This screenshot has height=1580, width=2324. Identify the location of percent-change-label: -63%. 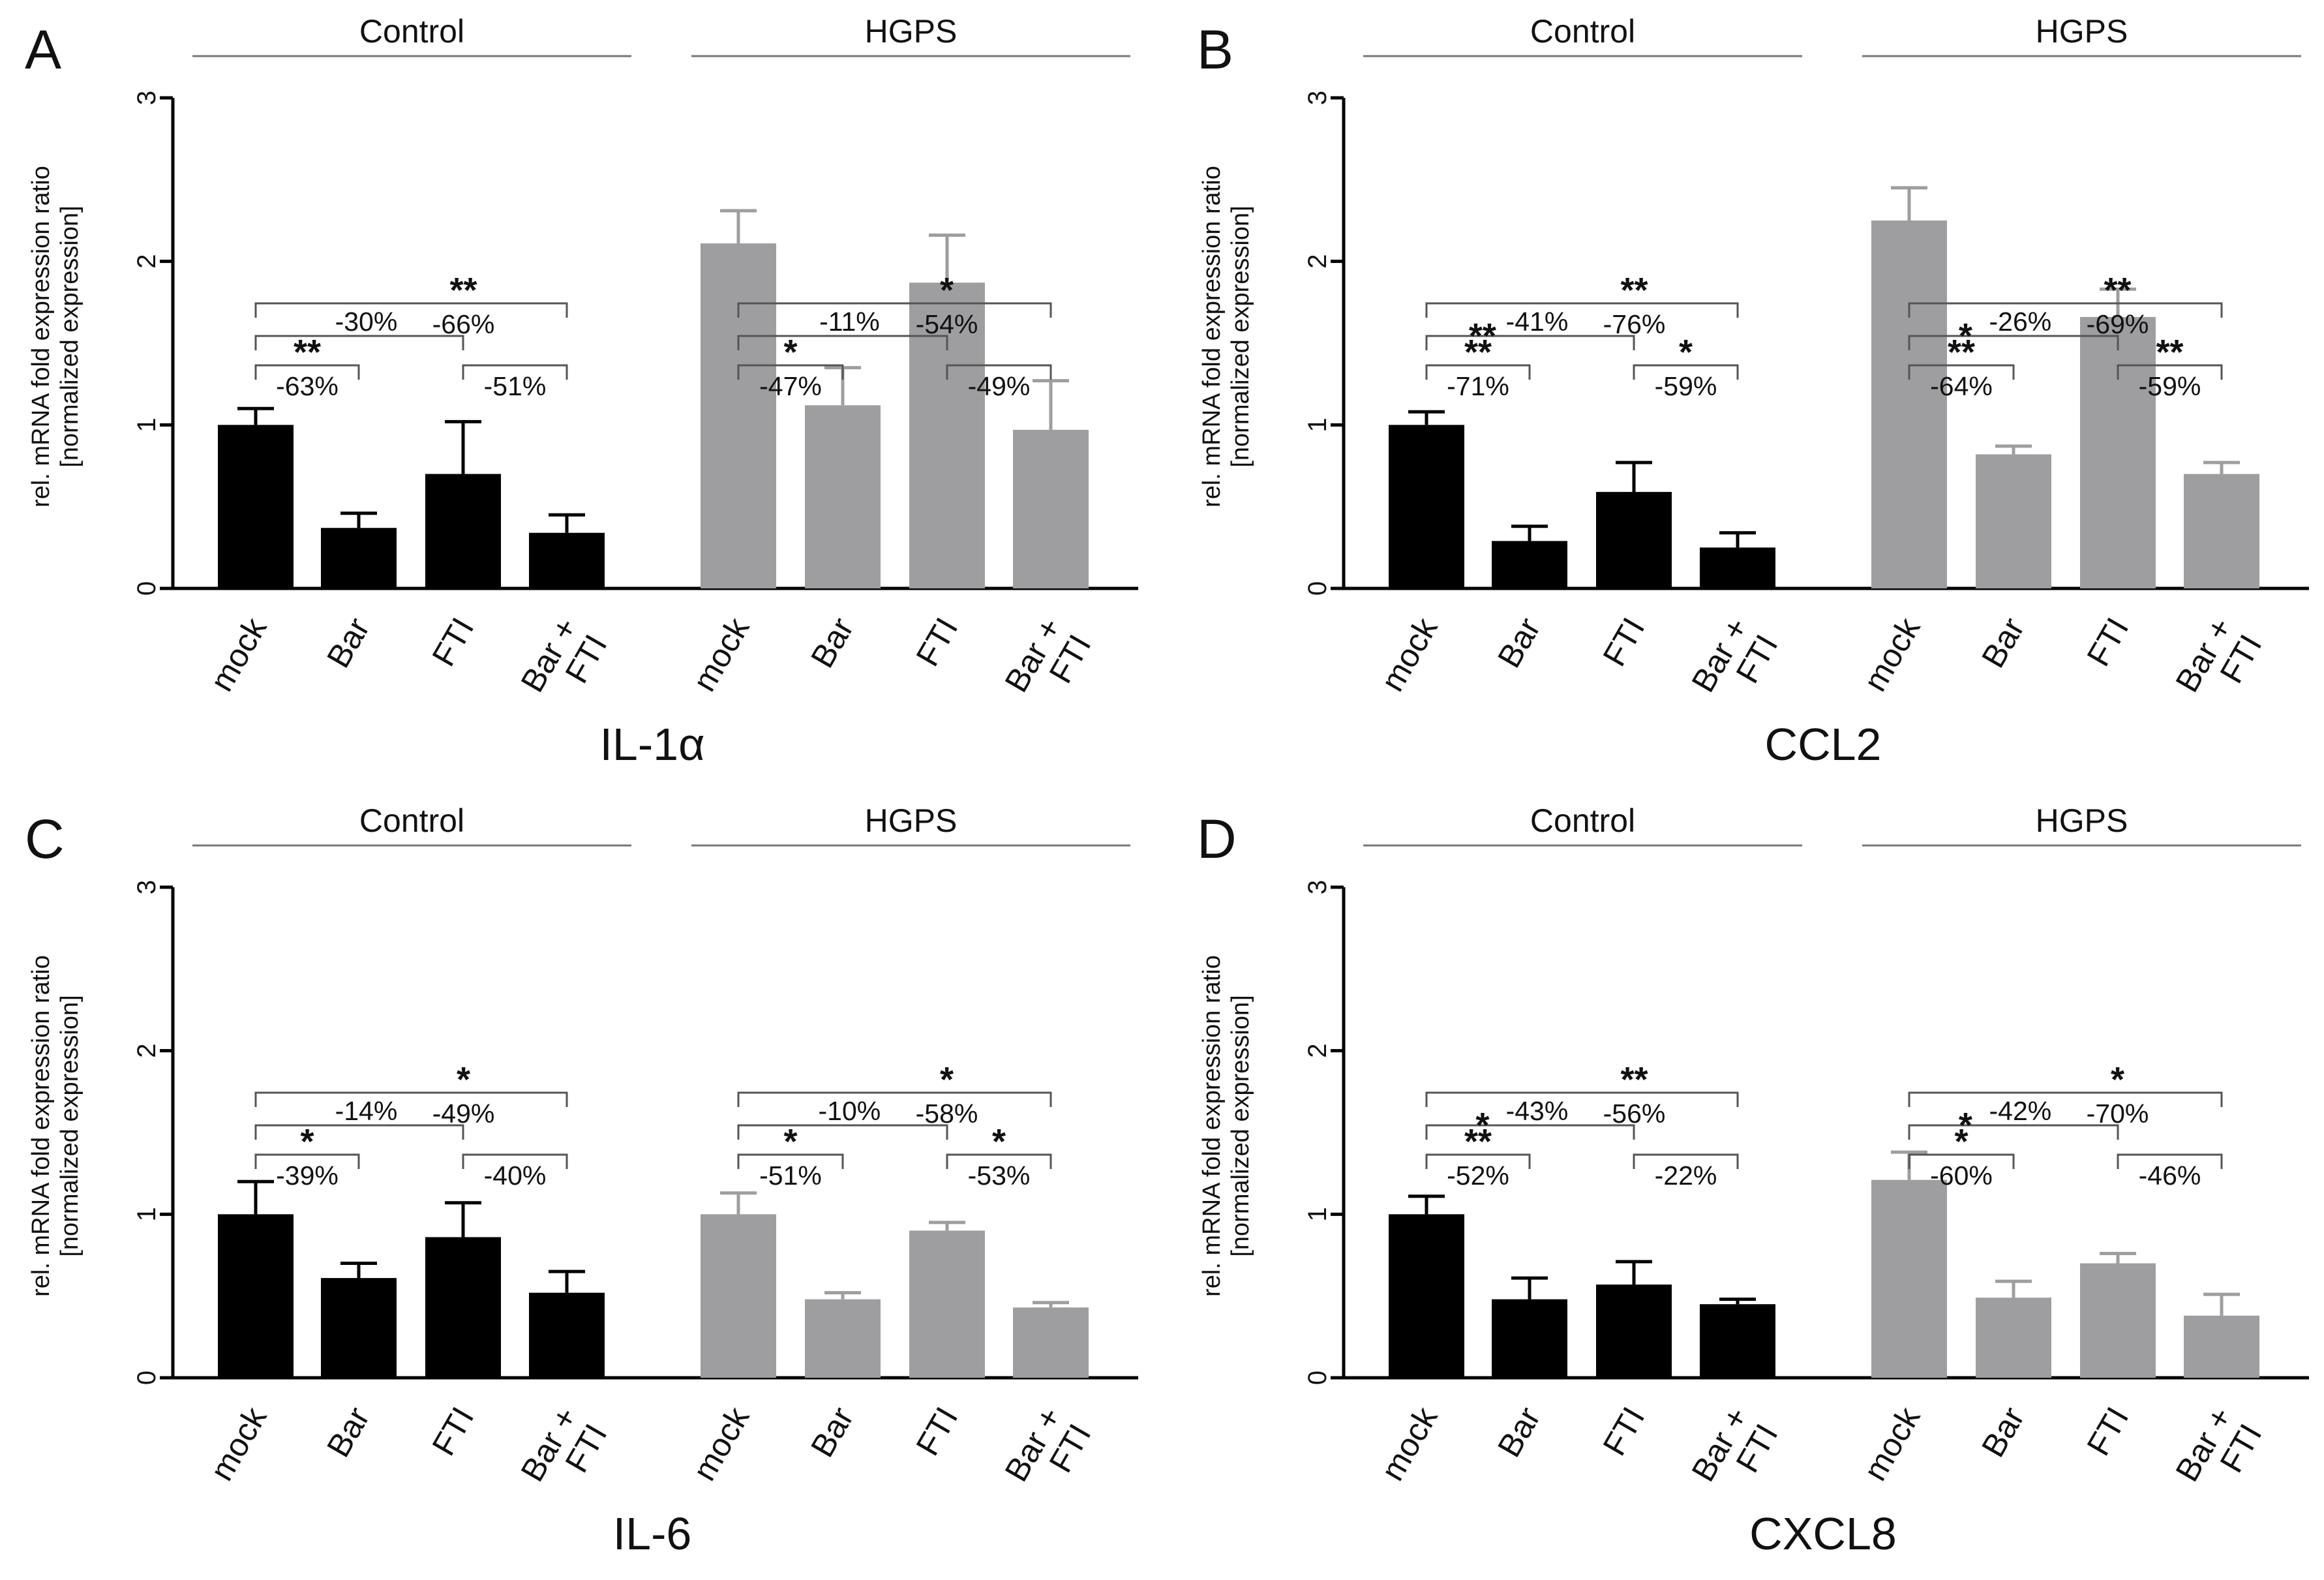
(307, 386).